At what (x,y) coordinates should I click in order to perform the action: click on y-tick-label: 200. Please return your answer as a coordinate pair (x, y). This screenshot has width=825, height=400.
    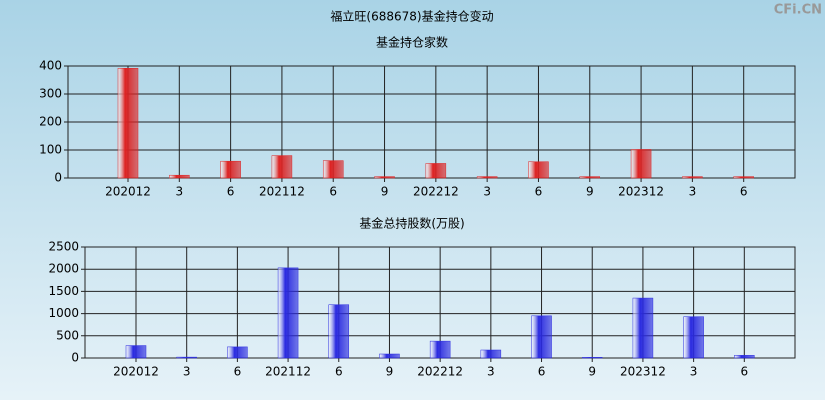
    Looking at the image, I should click on (50, 122).